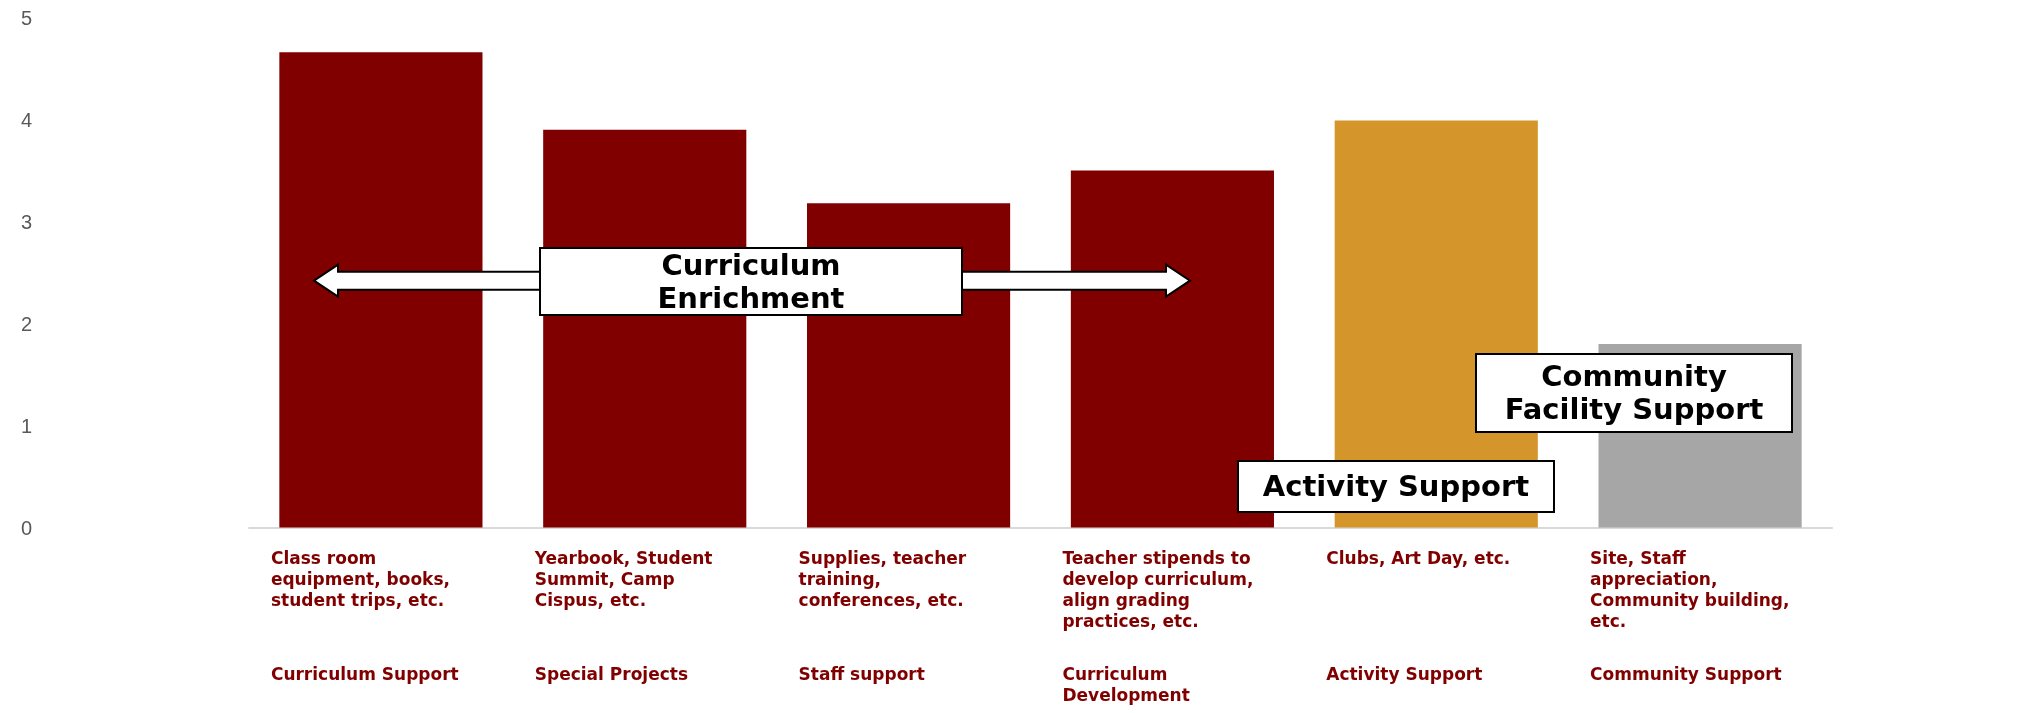  Describe the element at coordinates (26, 527) in the screenshot. I see `y-tick-label: 0` at that location.